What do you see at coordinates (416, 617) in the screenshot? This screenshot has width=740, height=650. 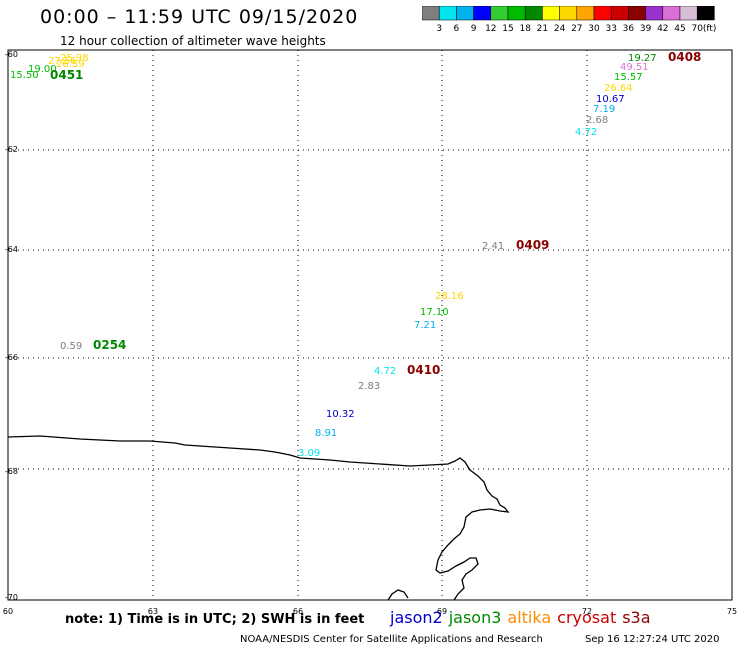 I see `legend-item-jason2: jason2` at bounding box center [416, 617].